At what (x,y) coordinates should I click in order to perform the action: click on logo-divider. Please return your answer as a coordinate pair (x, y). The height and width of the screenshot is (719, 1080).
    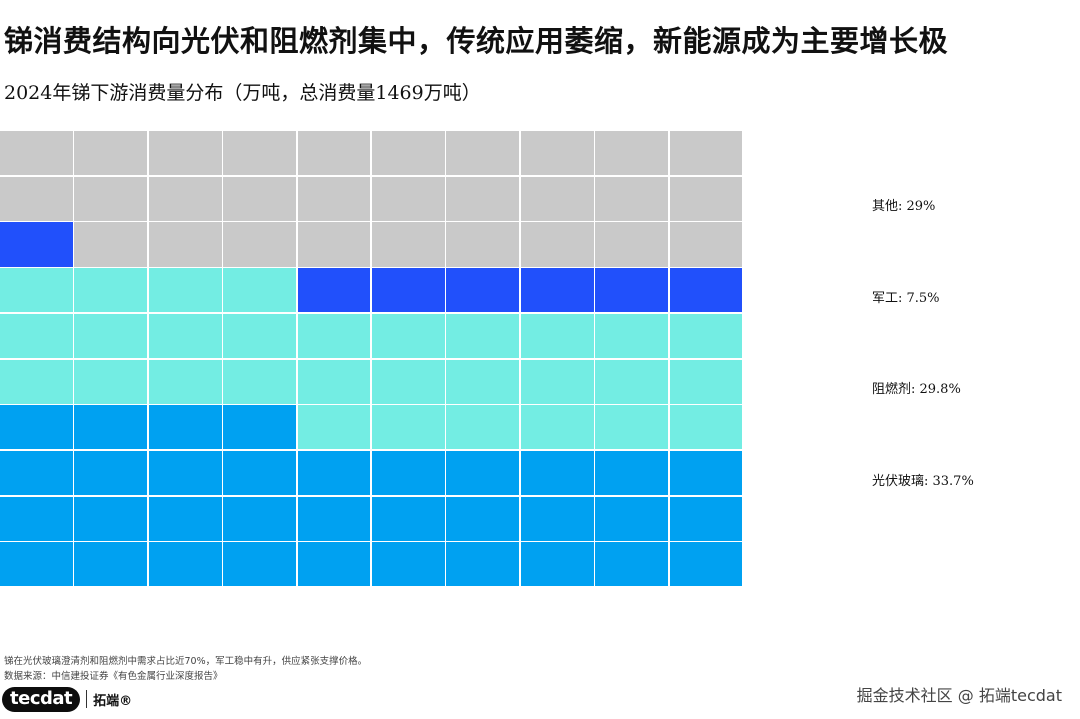
    Looking at the image, I should click on (87, 699).